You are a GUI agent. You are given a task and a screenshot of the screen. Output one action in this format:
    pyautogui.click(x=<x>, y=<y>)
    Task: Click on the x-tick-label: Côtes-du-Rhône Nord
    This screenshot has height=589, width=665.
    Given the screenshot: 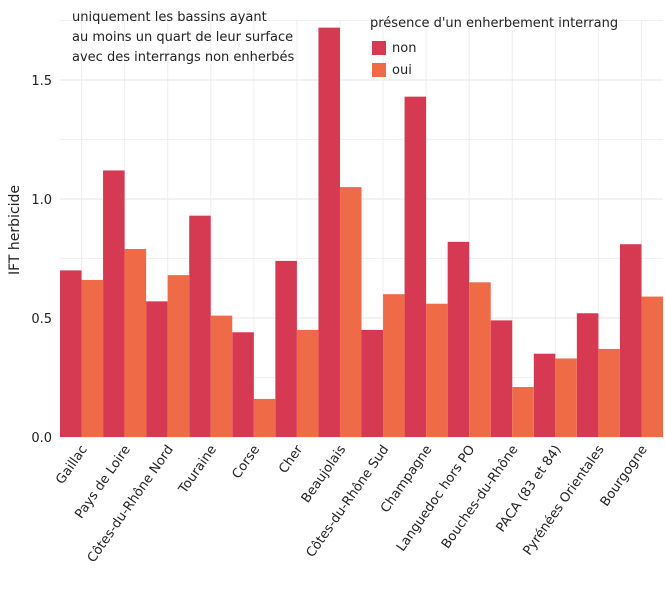 What is the action you would take?
    pyautogui.click(x=131, y=504)
    